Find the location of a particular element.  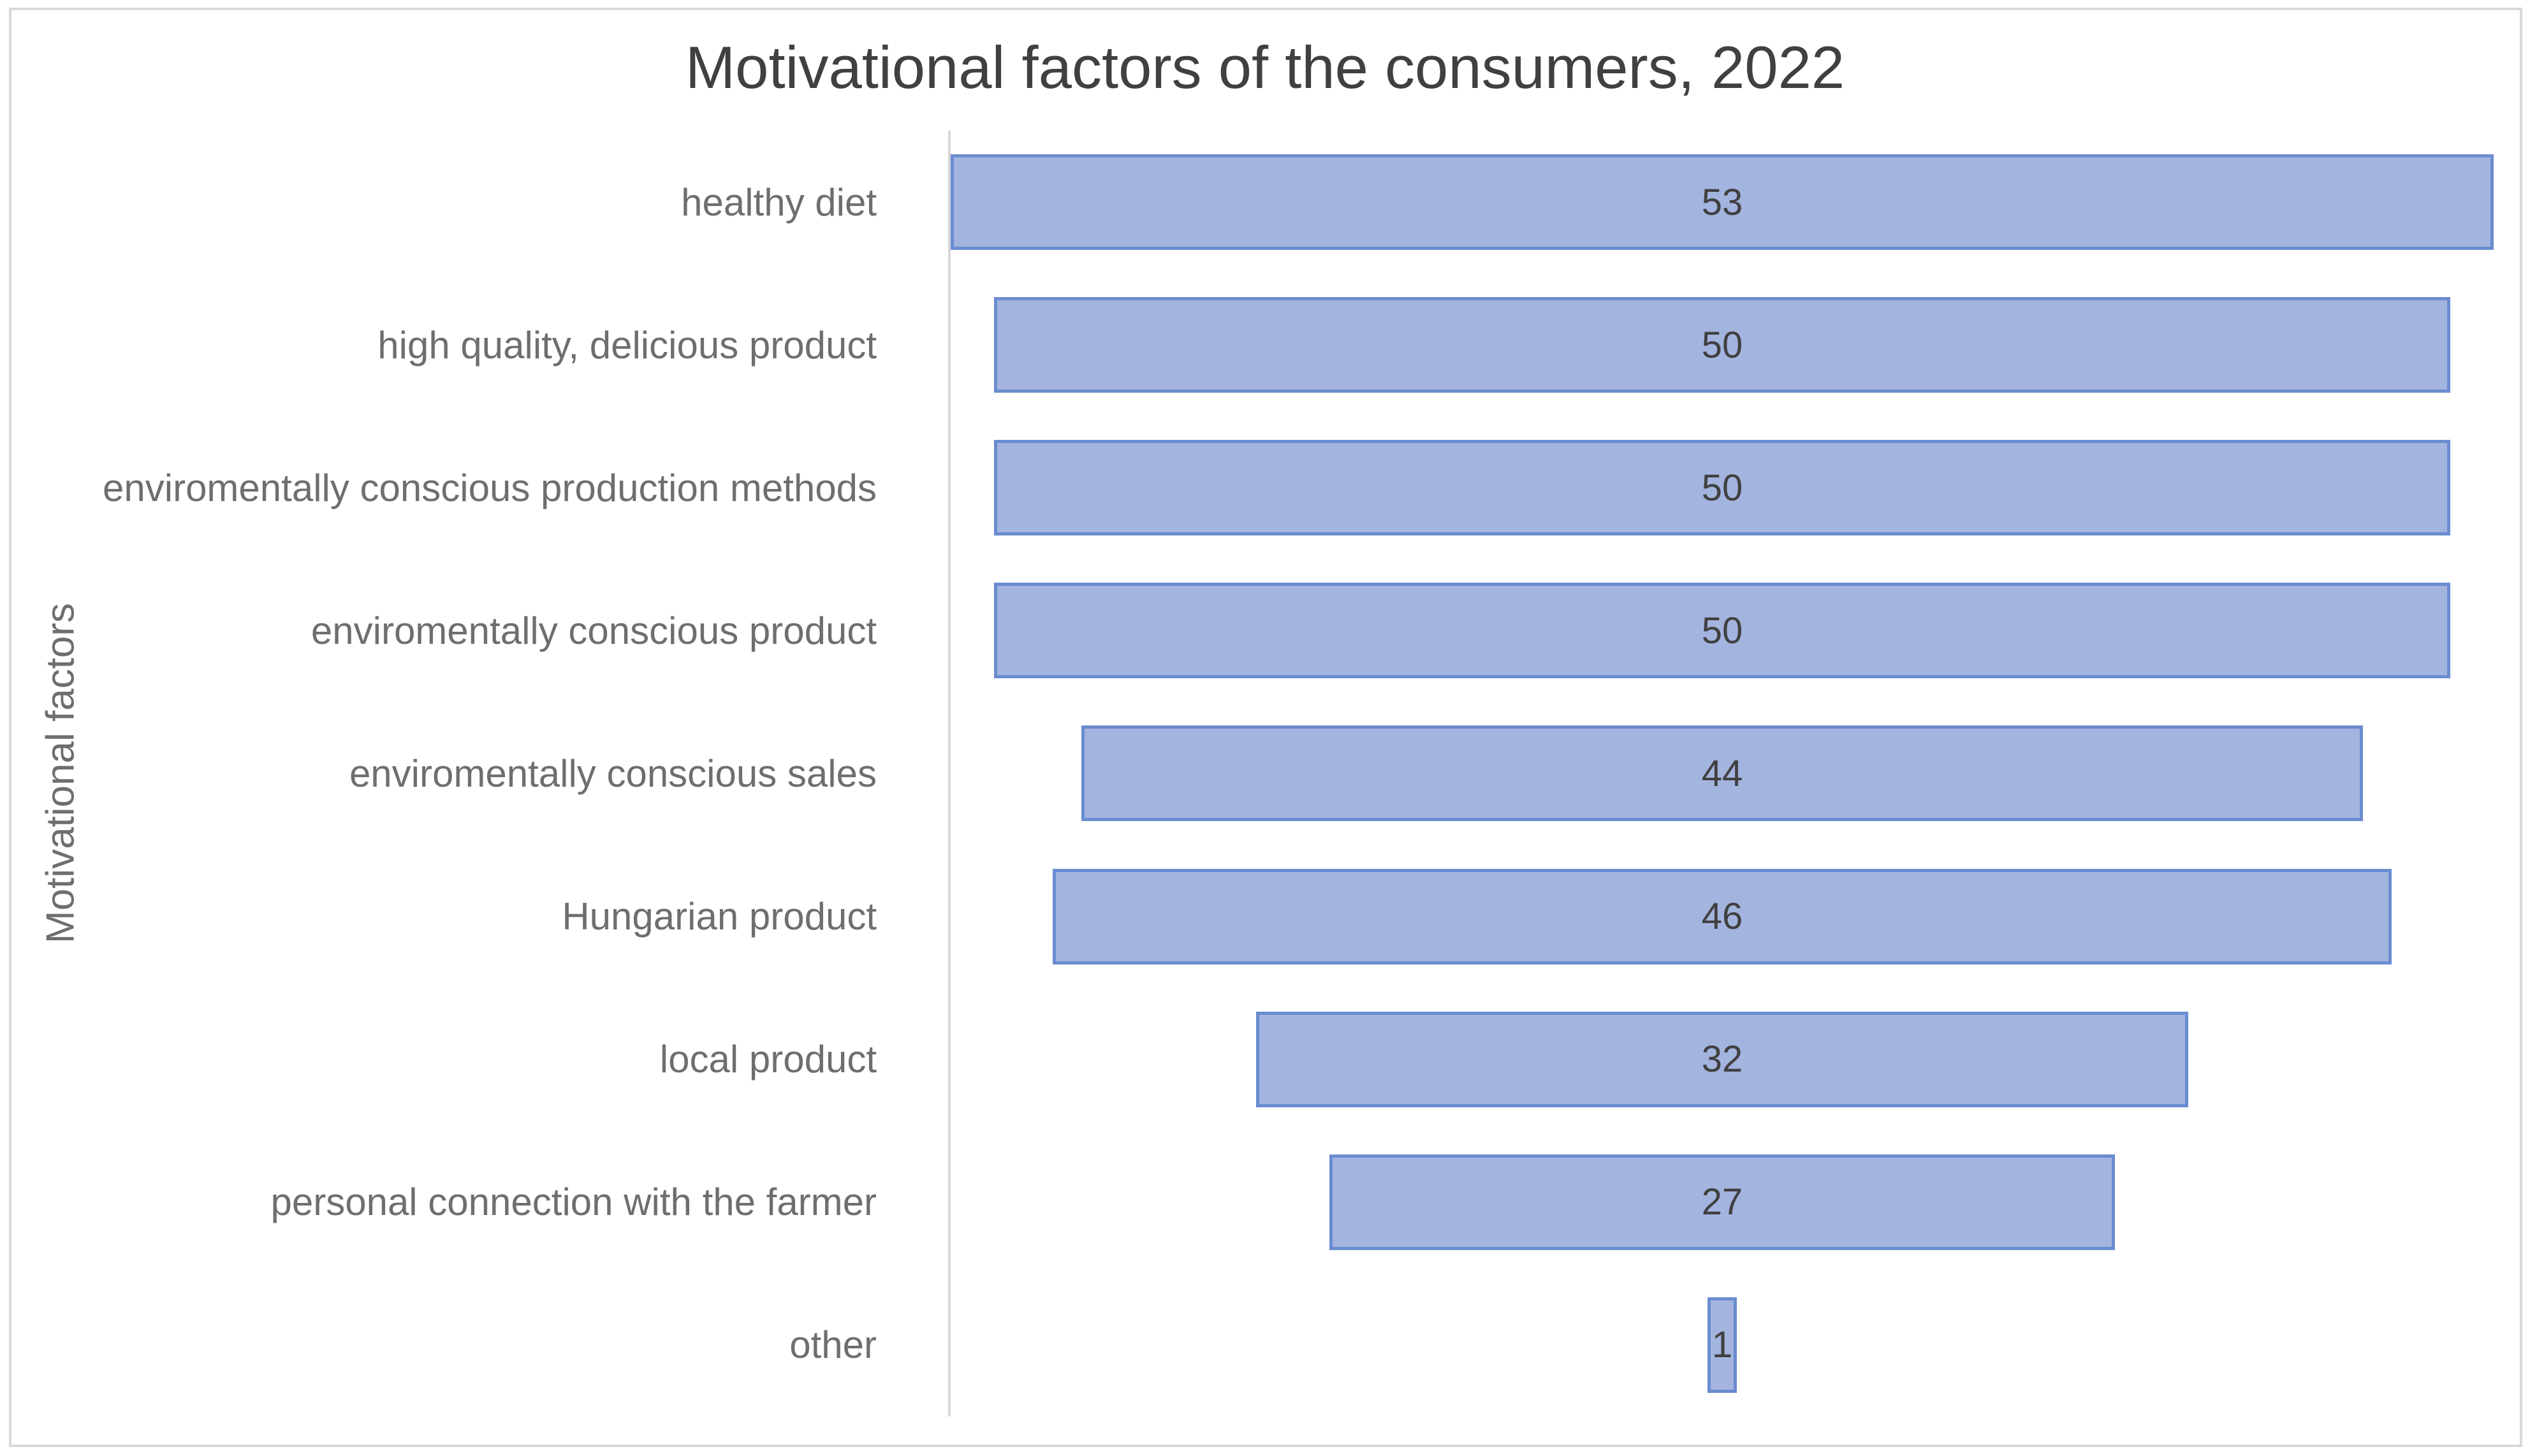

funnel-row: high quality, delicious product 50 is located at coordinates (1247, 344).